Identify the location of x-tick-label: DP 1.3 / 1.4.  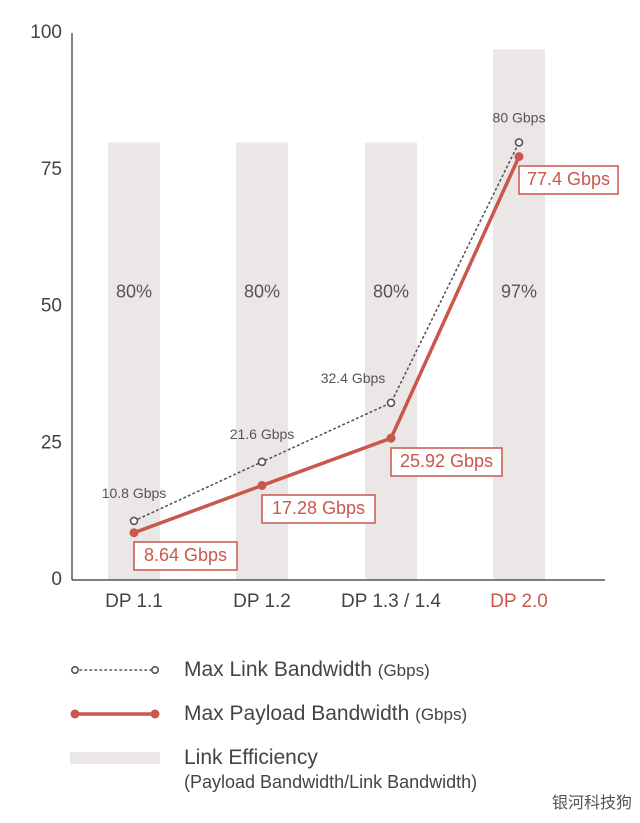
(391, 601).